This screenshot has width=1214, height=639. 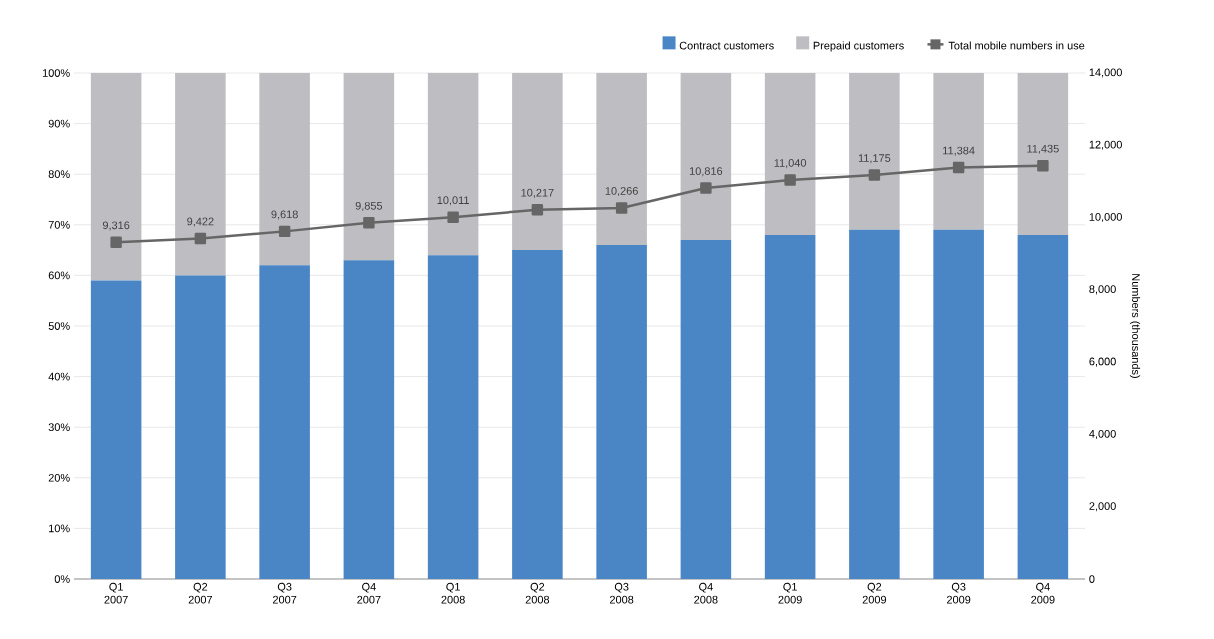 What do you see at coordinates (1102, 362) in the screenshot?
I see `y2-tick-label: 6,000` at bounding box center [1102, 362].